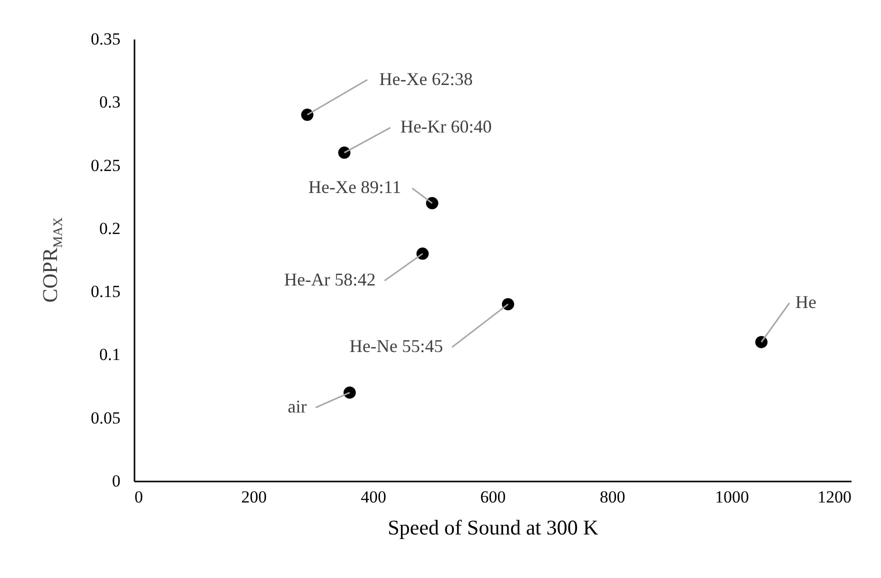 The height and width of the screenshot is (578, 881). Describe the element at coordinates (732, 497) in the screenshot. I see `x-tick-label: 1000` at that location.